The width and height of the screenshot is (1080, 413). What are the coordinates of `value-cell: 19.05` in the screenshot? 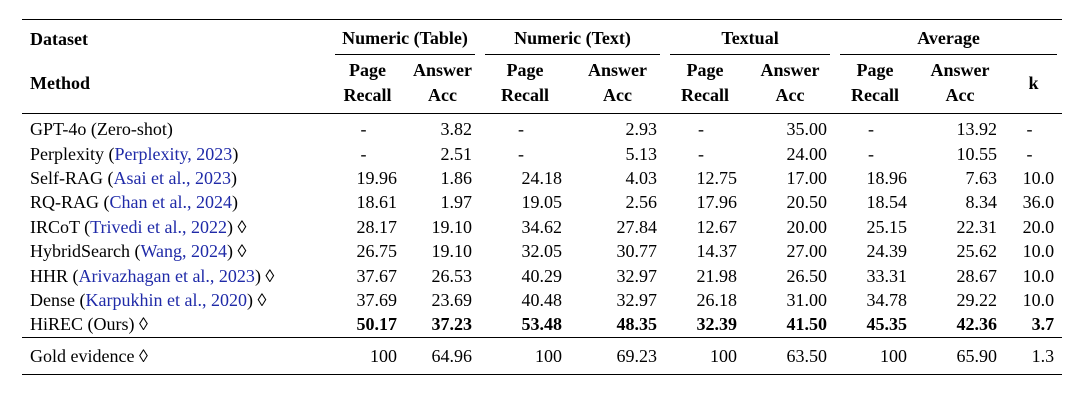 It's located at (542, 202).